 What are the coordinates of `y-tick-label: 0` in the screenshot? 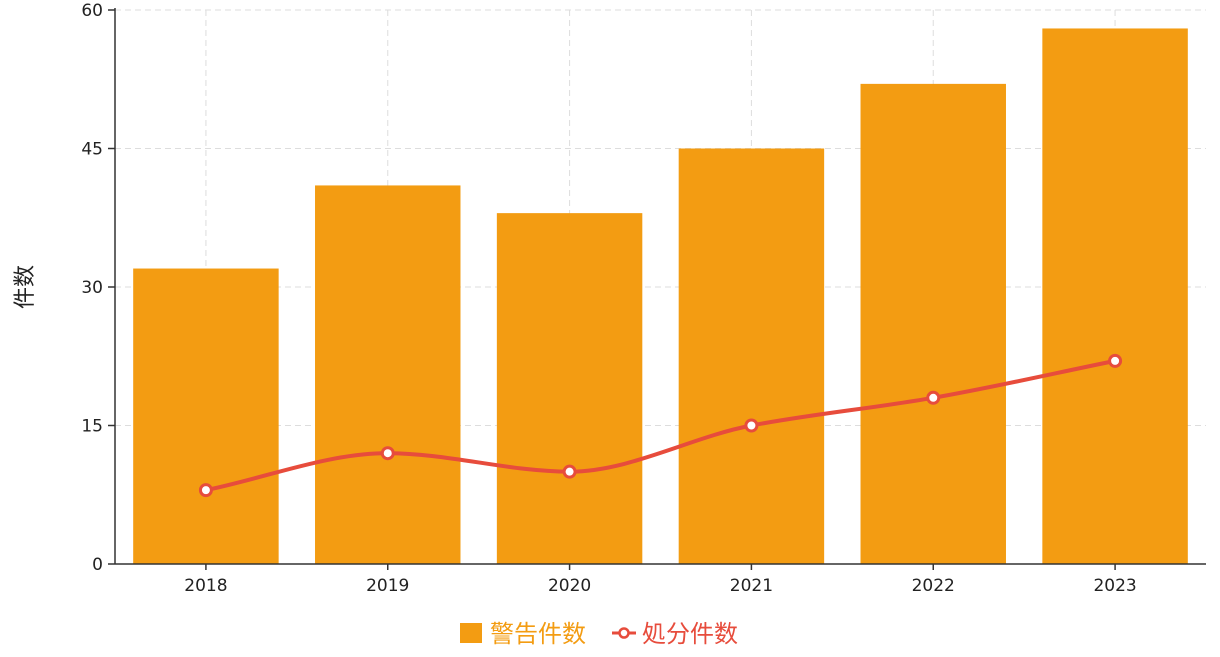 It's located at (97, 565).